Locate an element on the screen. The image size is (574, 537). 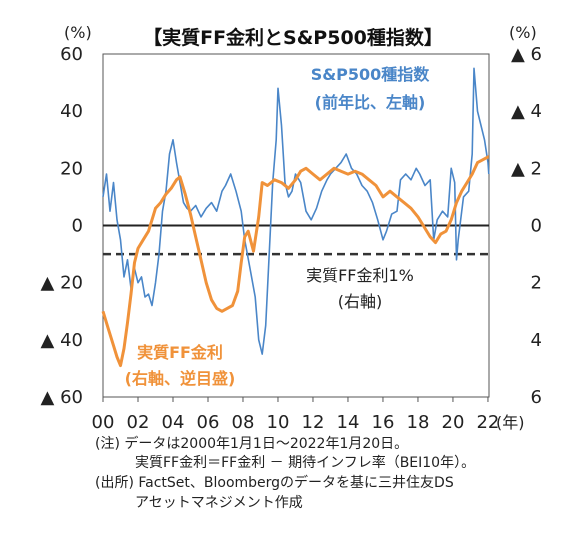
right-tick-label: 2 is located at coordinates (536, 283).